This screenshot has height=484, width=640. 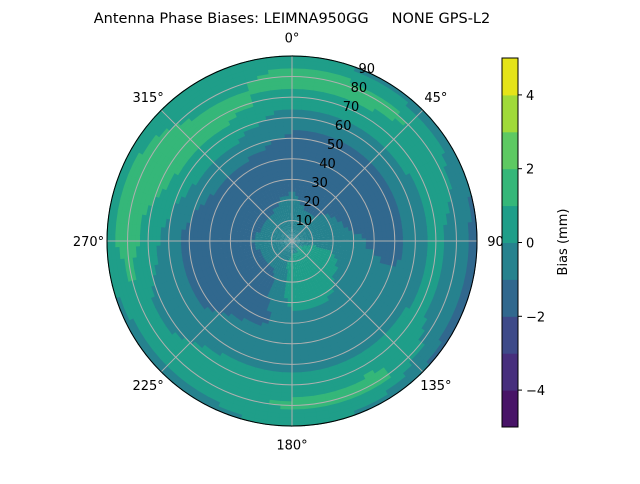 What do you see at coordinates (327, 164) in the screenshot?
I see `radial-tick-label: 40` at bounding box center [327, 164].